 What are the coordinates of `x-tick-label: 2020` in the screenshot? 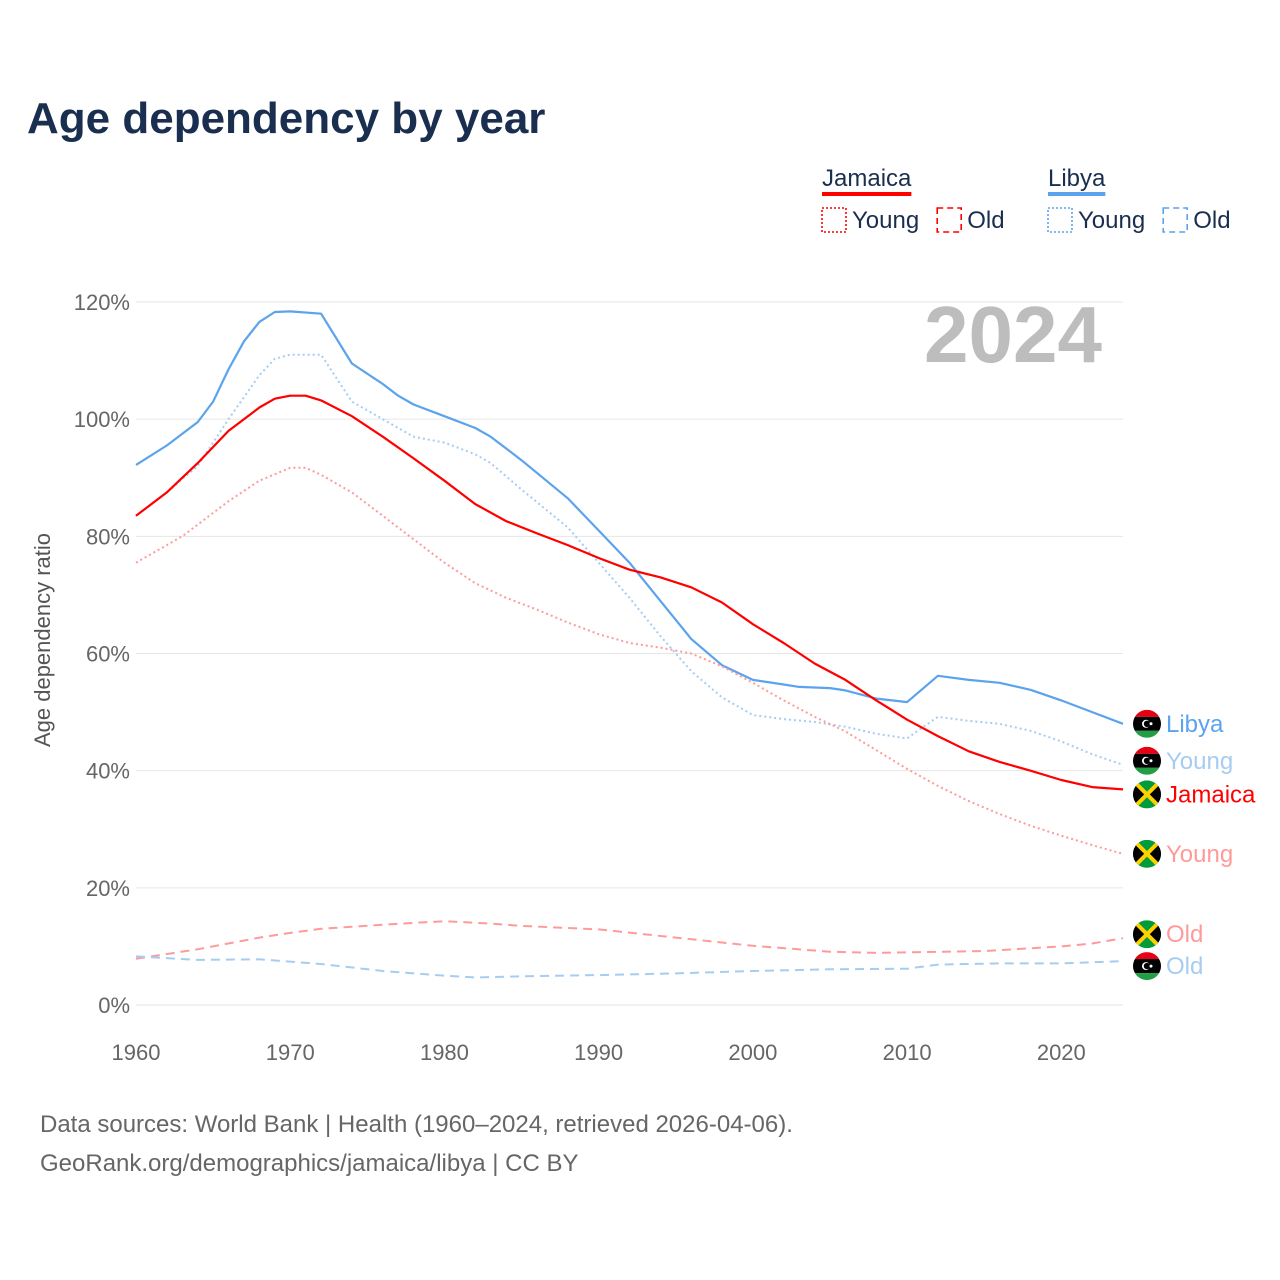 It's located at (1061, 1052).